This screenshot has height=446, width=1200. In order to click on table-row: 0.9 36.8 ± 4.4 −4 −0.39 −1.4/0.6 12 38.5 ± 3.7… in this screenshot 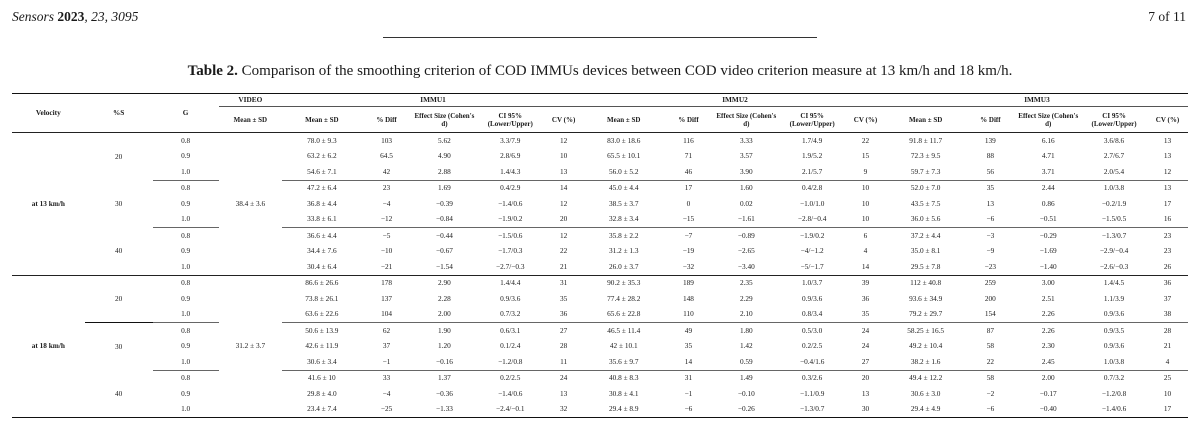, I will do `click(600, 204)`.